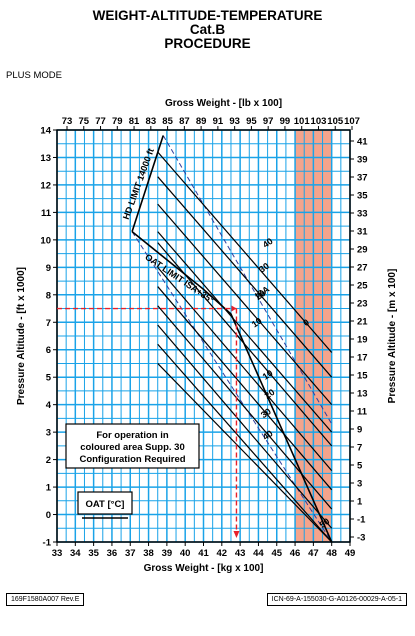  What do you see at coordinates (362, 214) in the screenshot?
I see `y-right-tick-label: 33` at bounding box center [362, 214].